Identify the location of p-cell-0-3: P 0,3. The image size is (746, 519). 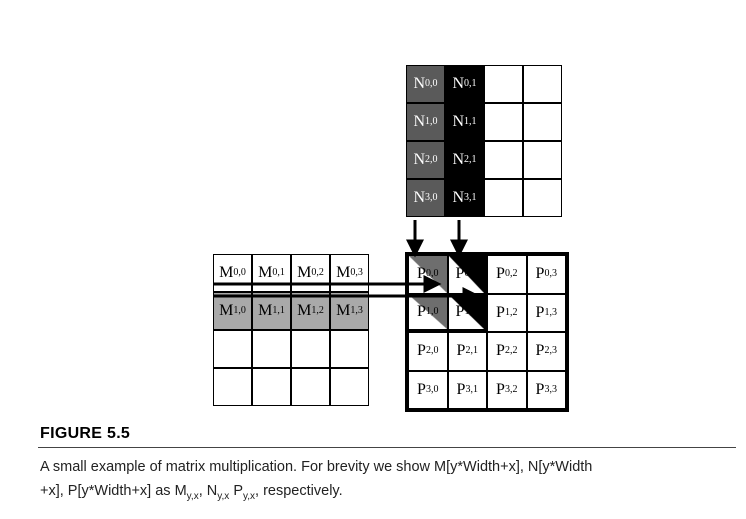
(546, 274).